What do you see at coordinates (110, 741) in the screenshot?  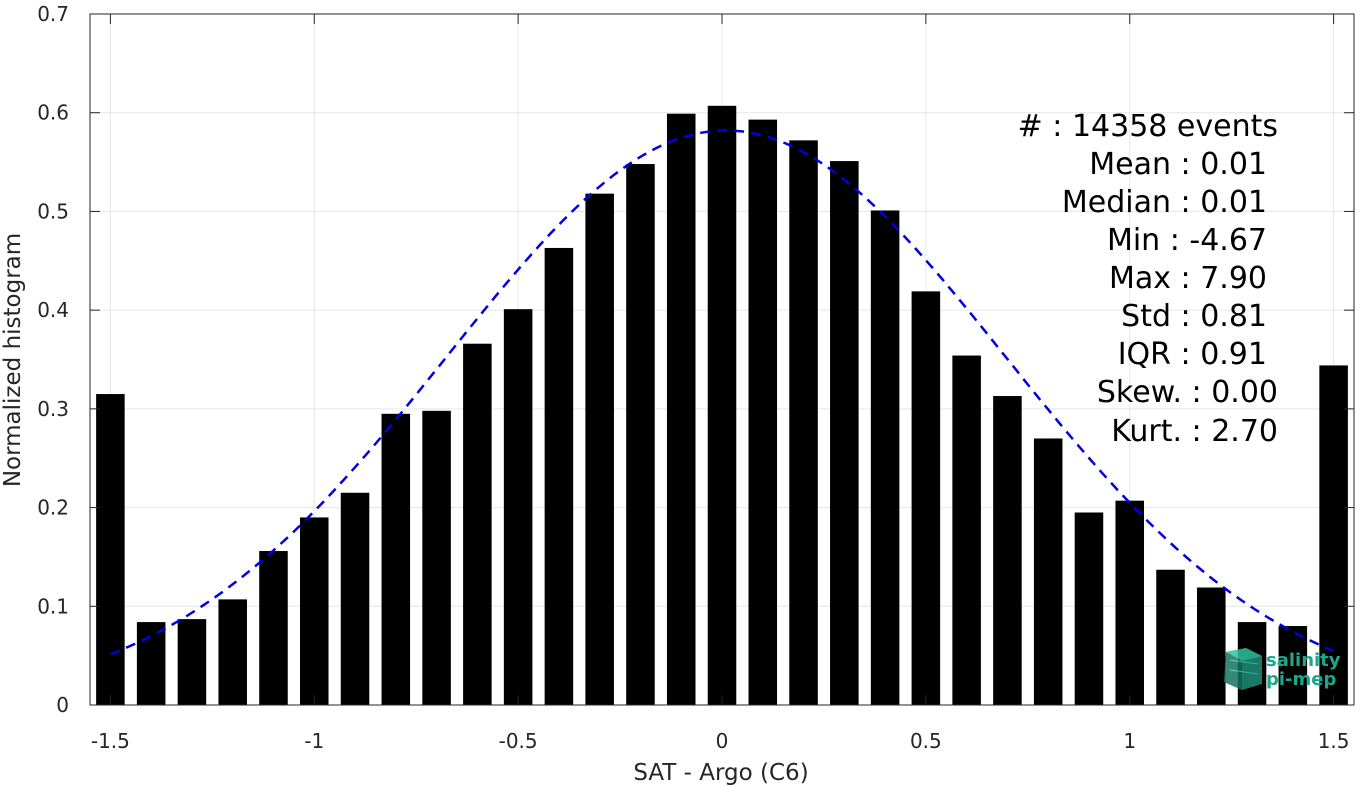 I see `x-tick-label: -1.5` at bounding box center [110, 741].